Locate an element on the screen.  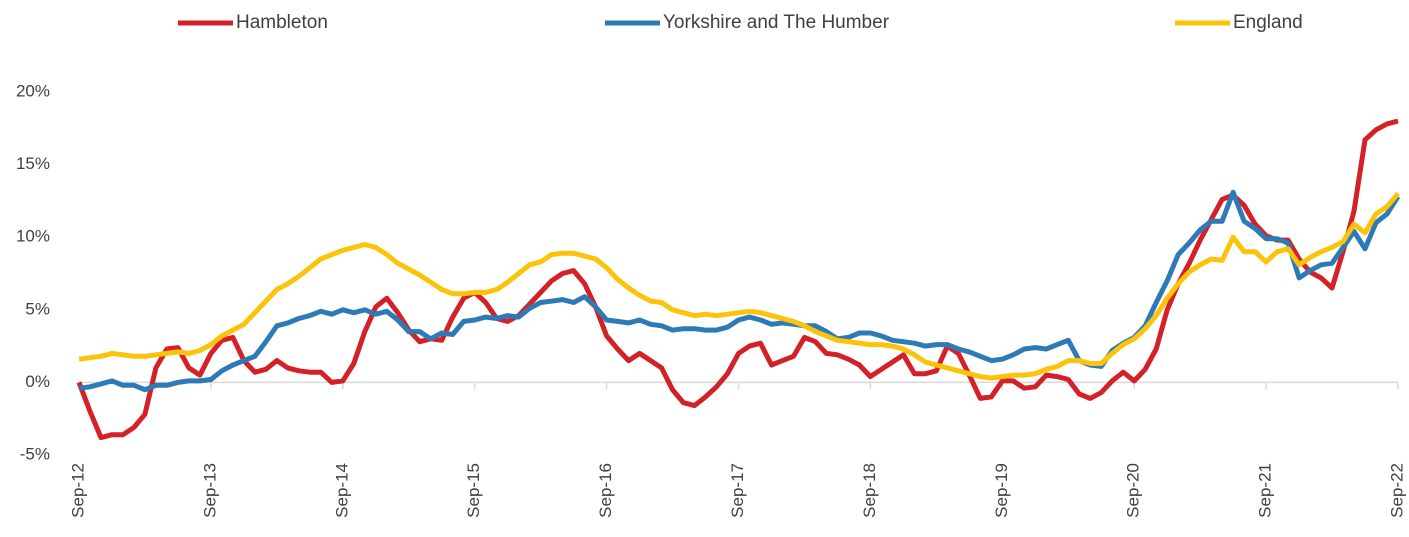
x-tick-label: Sep-15 is located at coordinates (473, 490).